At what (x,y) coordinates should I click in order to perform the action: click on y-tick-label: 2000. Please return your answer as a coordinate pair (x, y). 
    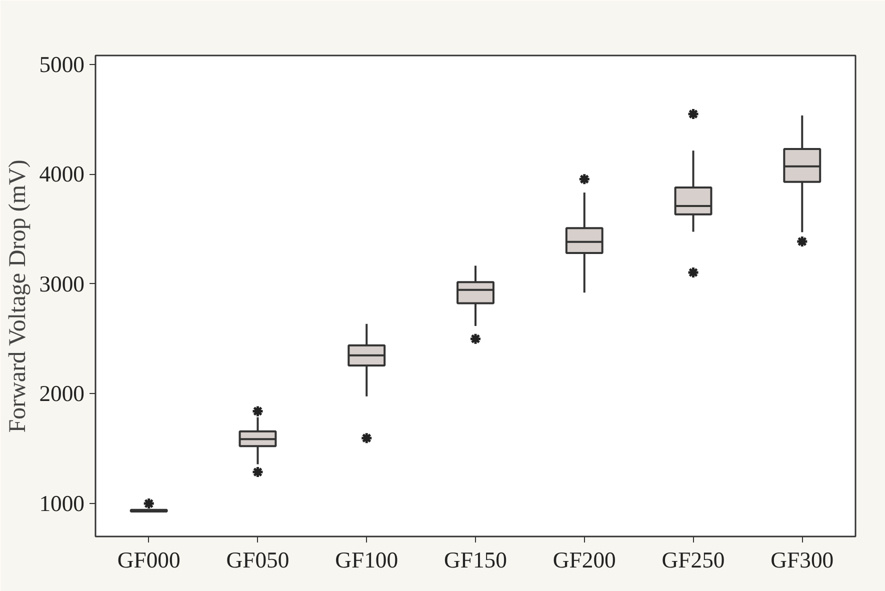
    Looking at the image, I should click on (61, 393).